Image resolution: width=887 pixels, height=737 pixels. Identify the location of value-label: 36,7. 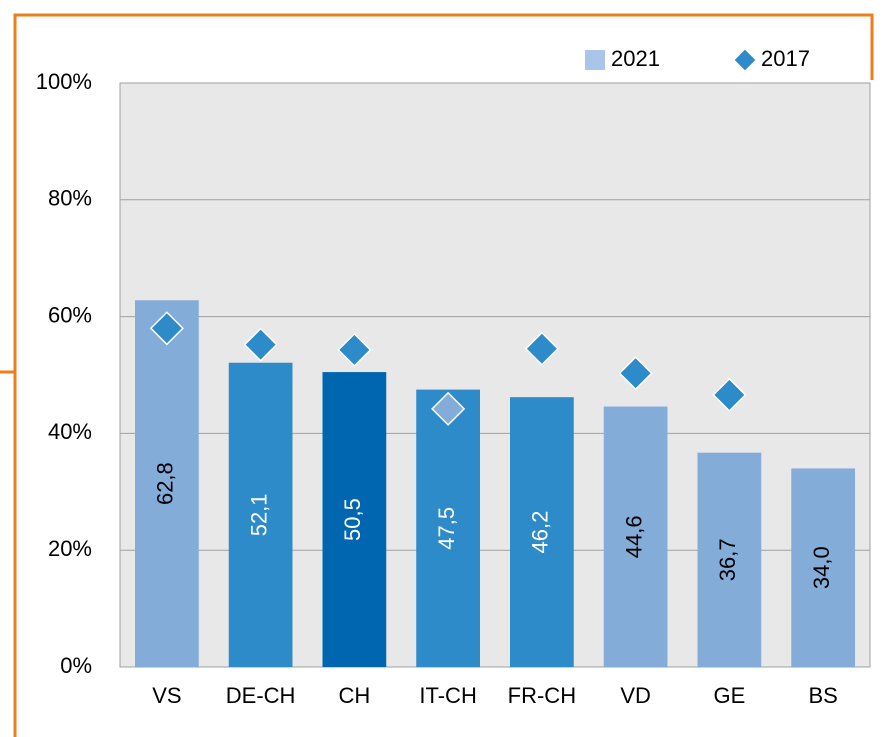
(727, 559).